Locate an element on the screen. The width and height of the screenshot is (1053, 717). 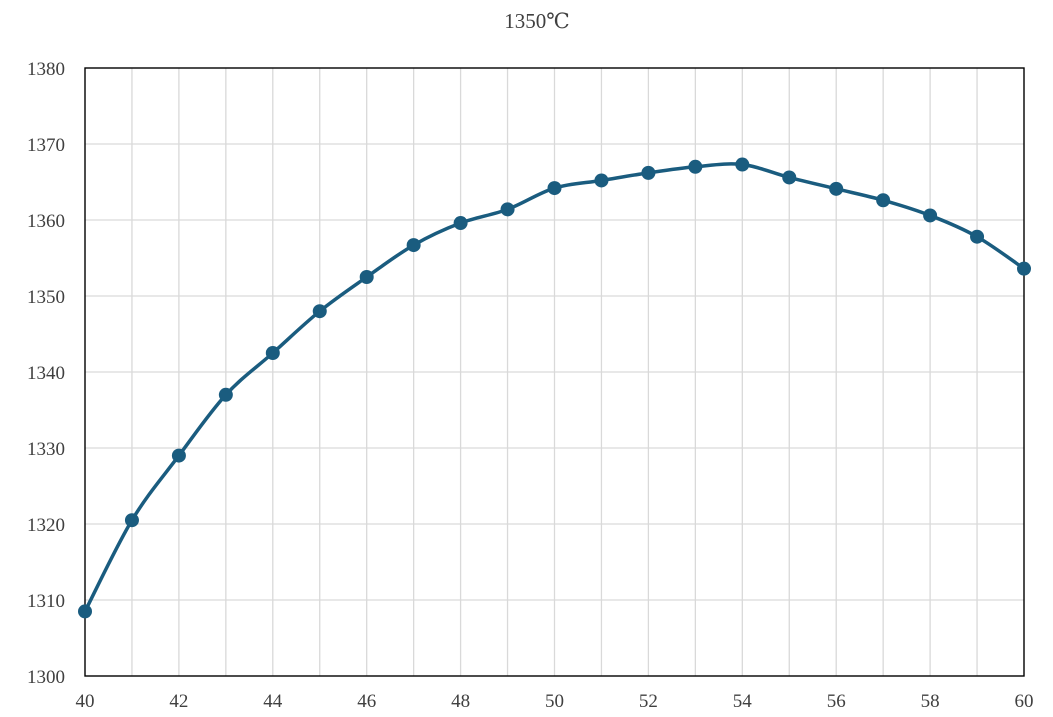
x-tick-label: 56 is located at coordinates (836, 701).